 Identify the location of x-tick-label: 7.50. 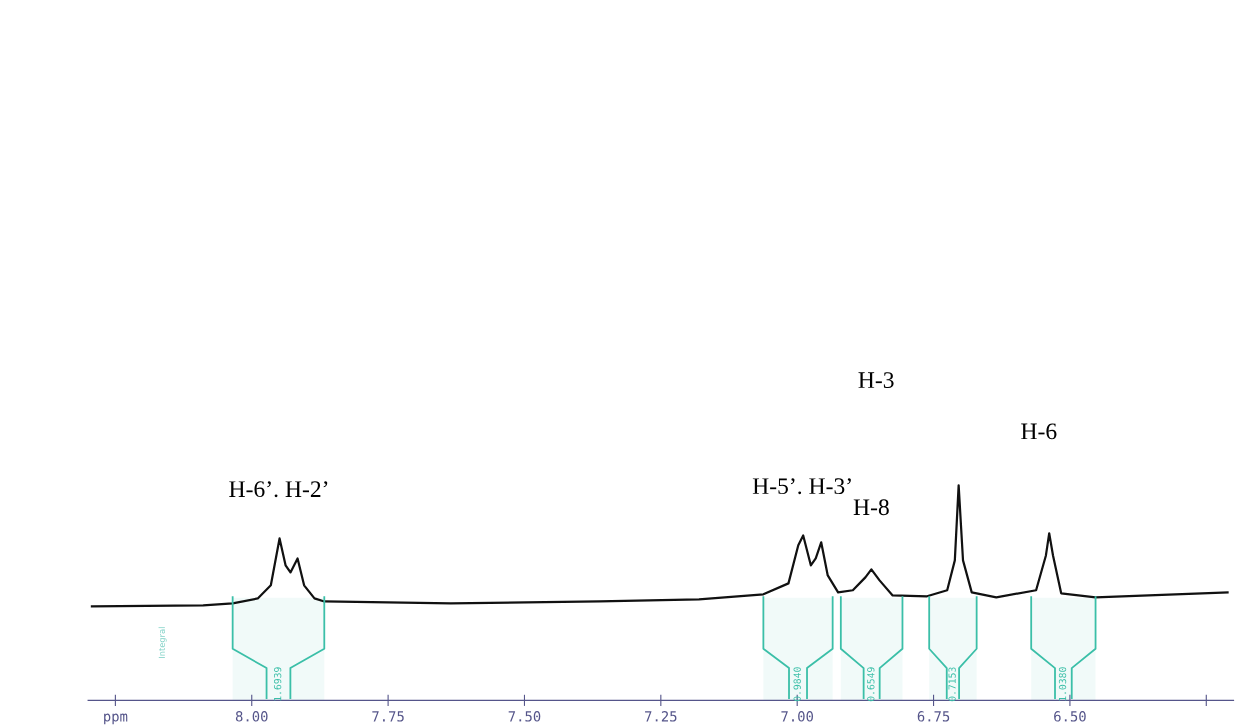
(524, 716).